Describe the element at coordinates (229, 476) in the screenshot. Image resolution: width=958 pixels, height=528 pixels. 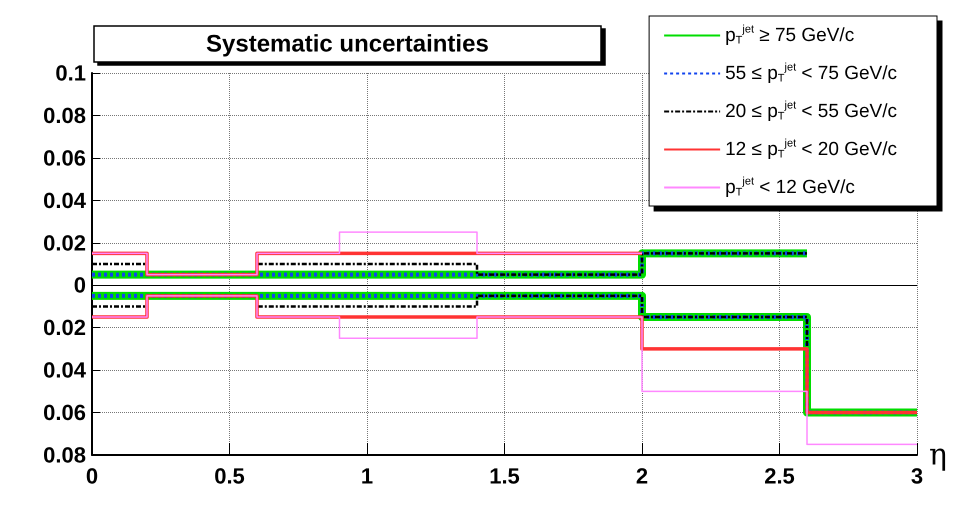
I see `x-tick-label: 0.5` at that location.